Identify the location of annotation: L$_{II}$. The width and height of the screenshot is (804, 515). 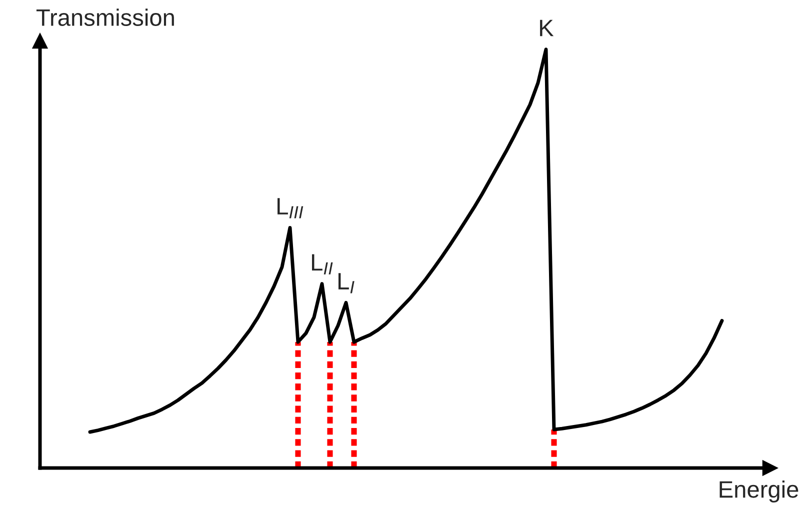
(322, 264).